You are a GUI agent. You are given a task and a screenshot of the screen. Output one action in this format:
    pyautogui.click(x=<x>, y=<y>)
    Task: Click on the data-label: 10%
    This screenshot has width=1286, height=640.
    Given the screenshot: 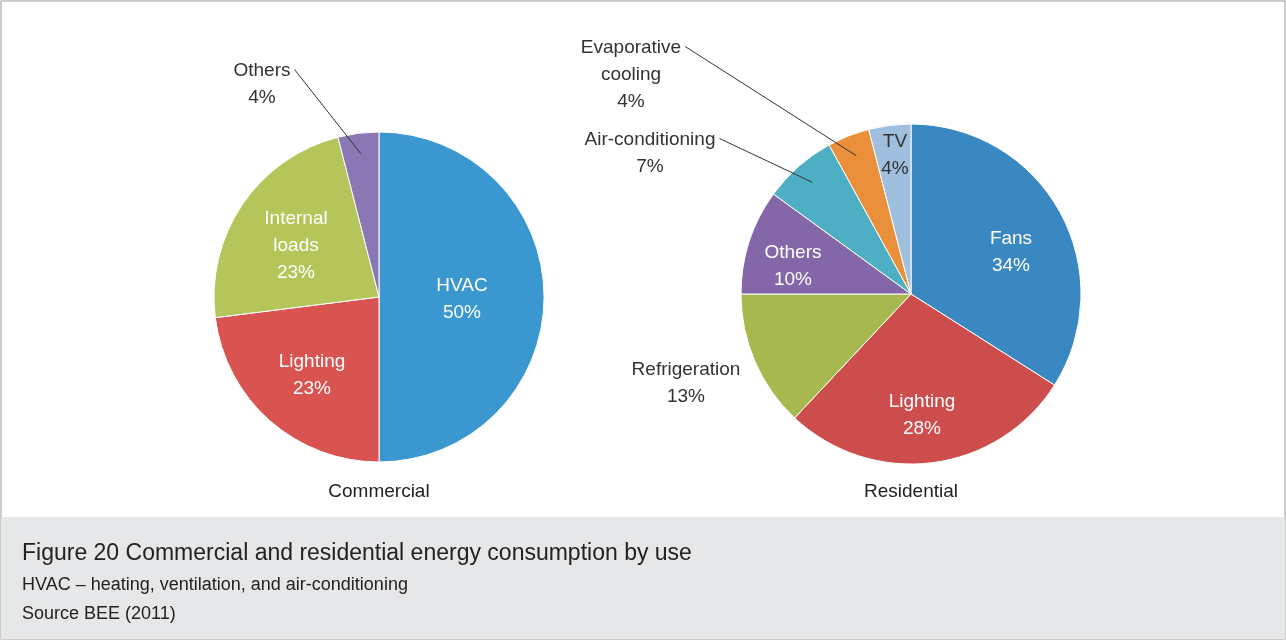 What is the action you would take?
    pyautogui.click(x=793, y=278)
    